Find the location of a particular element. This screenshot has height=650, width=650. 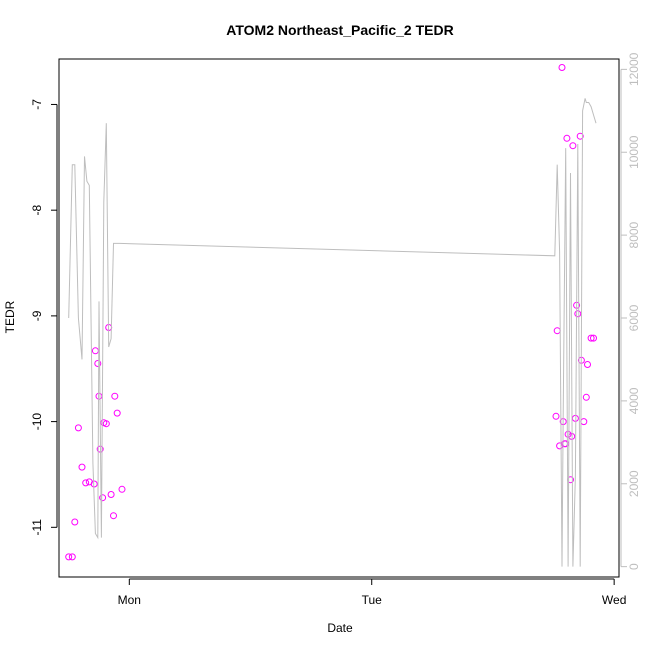

right-tick-label: 4000 is located at coordinates (634, 400).